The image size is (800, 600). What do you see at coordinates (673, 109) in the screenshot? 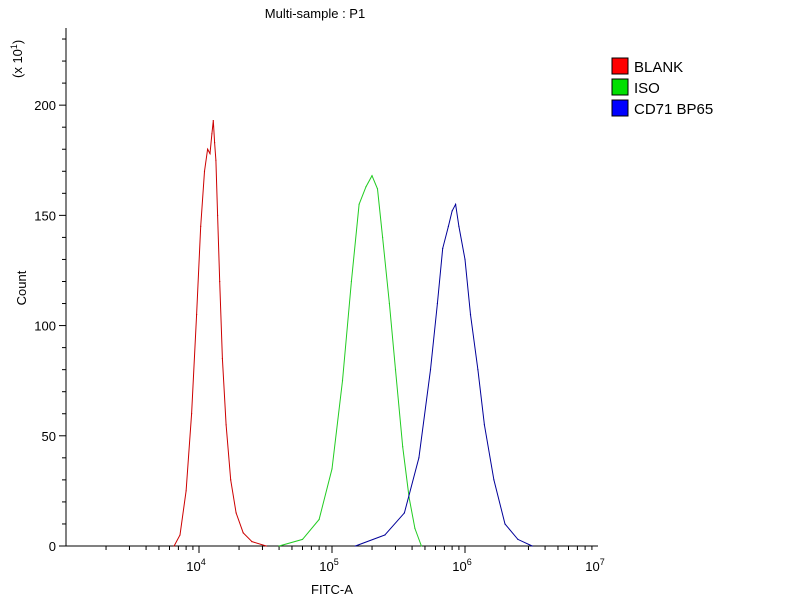
I see `legend-label: CD71 BP65` at bounding box center [673, 109].